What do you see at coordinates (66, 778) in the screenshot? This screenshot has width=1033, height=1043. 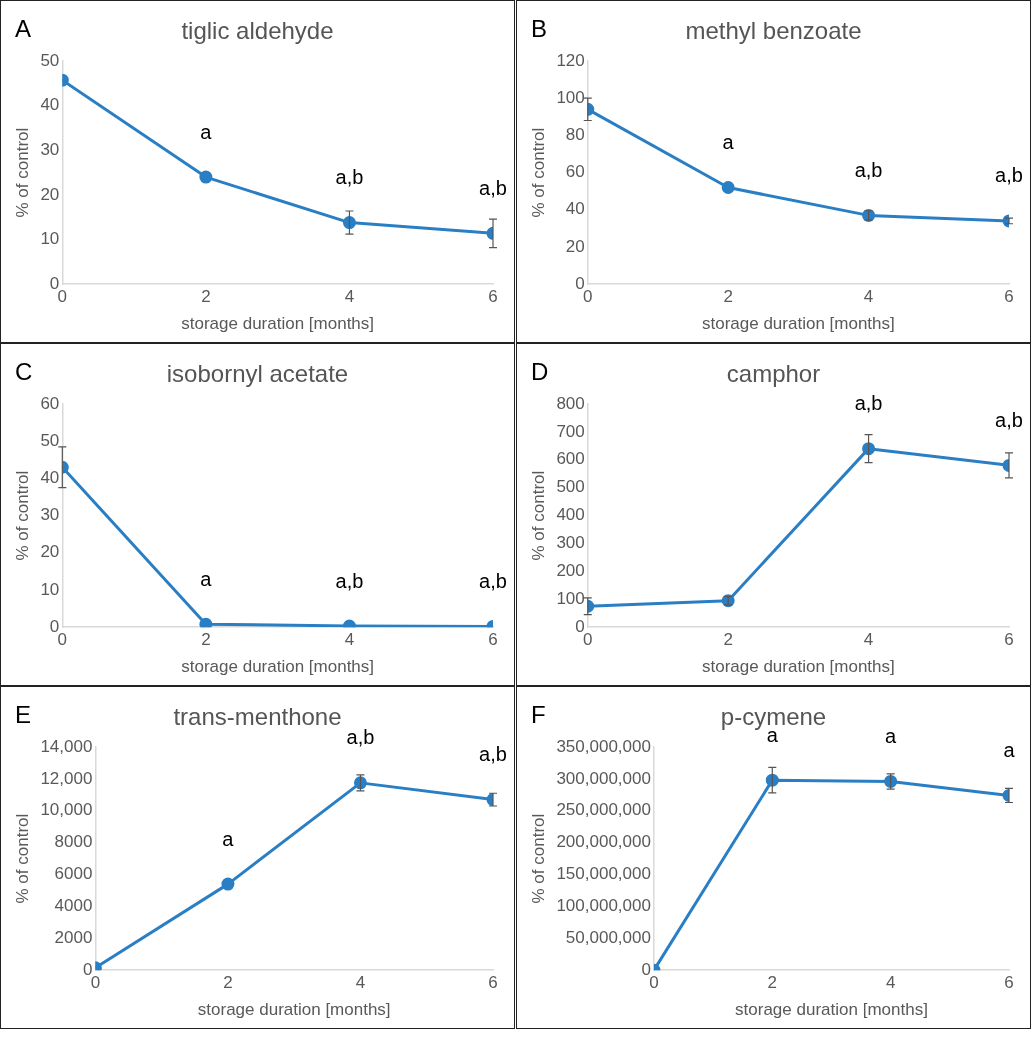 I see `y-tick-label: 12,000` at bounding box center [66, 778].